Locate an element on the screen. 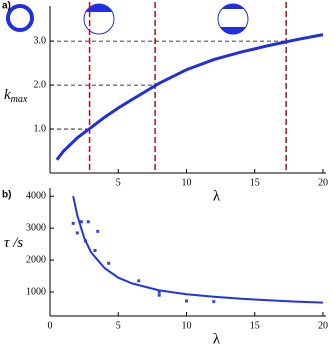  y-axis-label: kmax is located at coordinates (16, 96).